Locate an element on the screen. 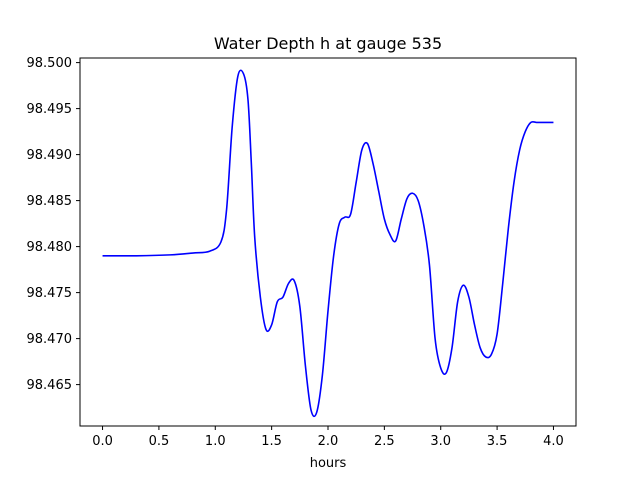 The image size is (640, 480). y-tick-label: 98.485 is located at coordinates (50, 201).